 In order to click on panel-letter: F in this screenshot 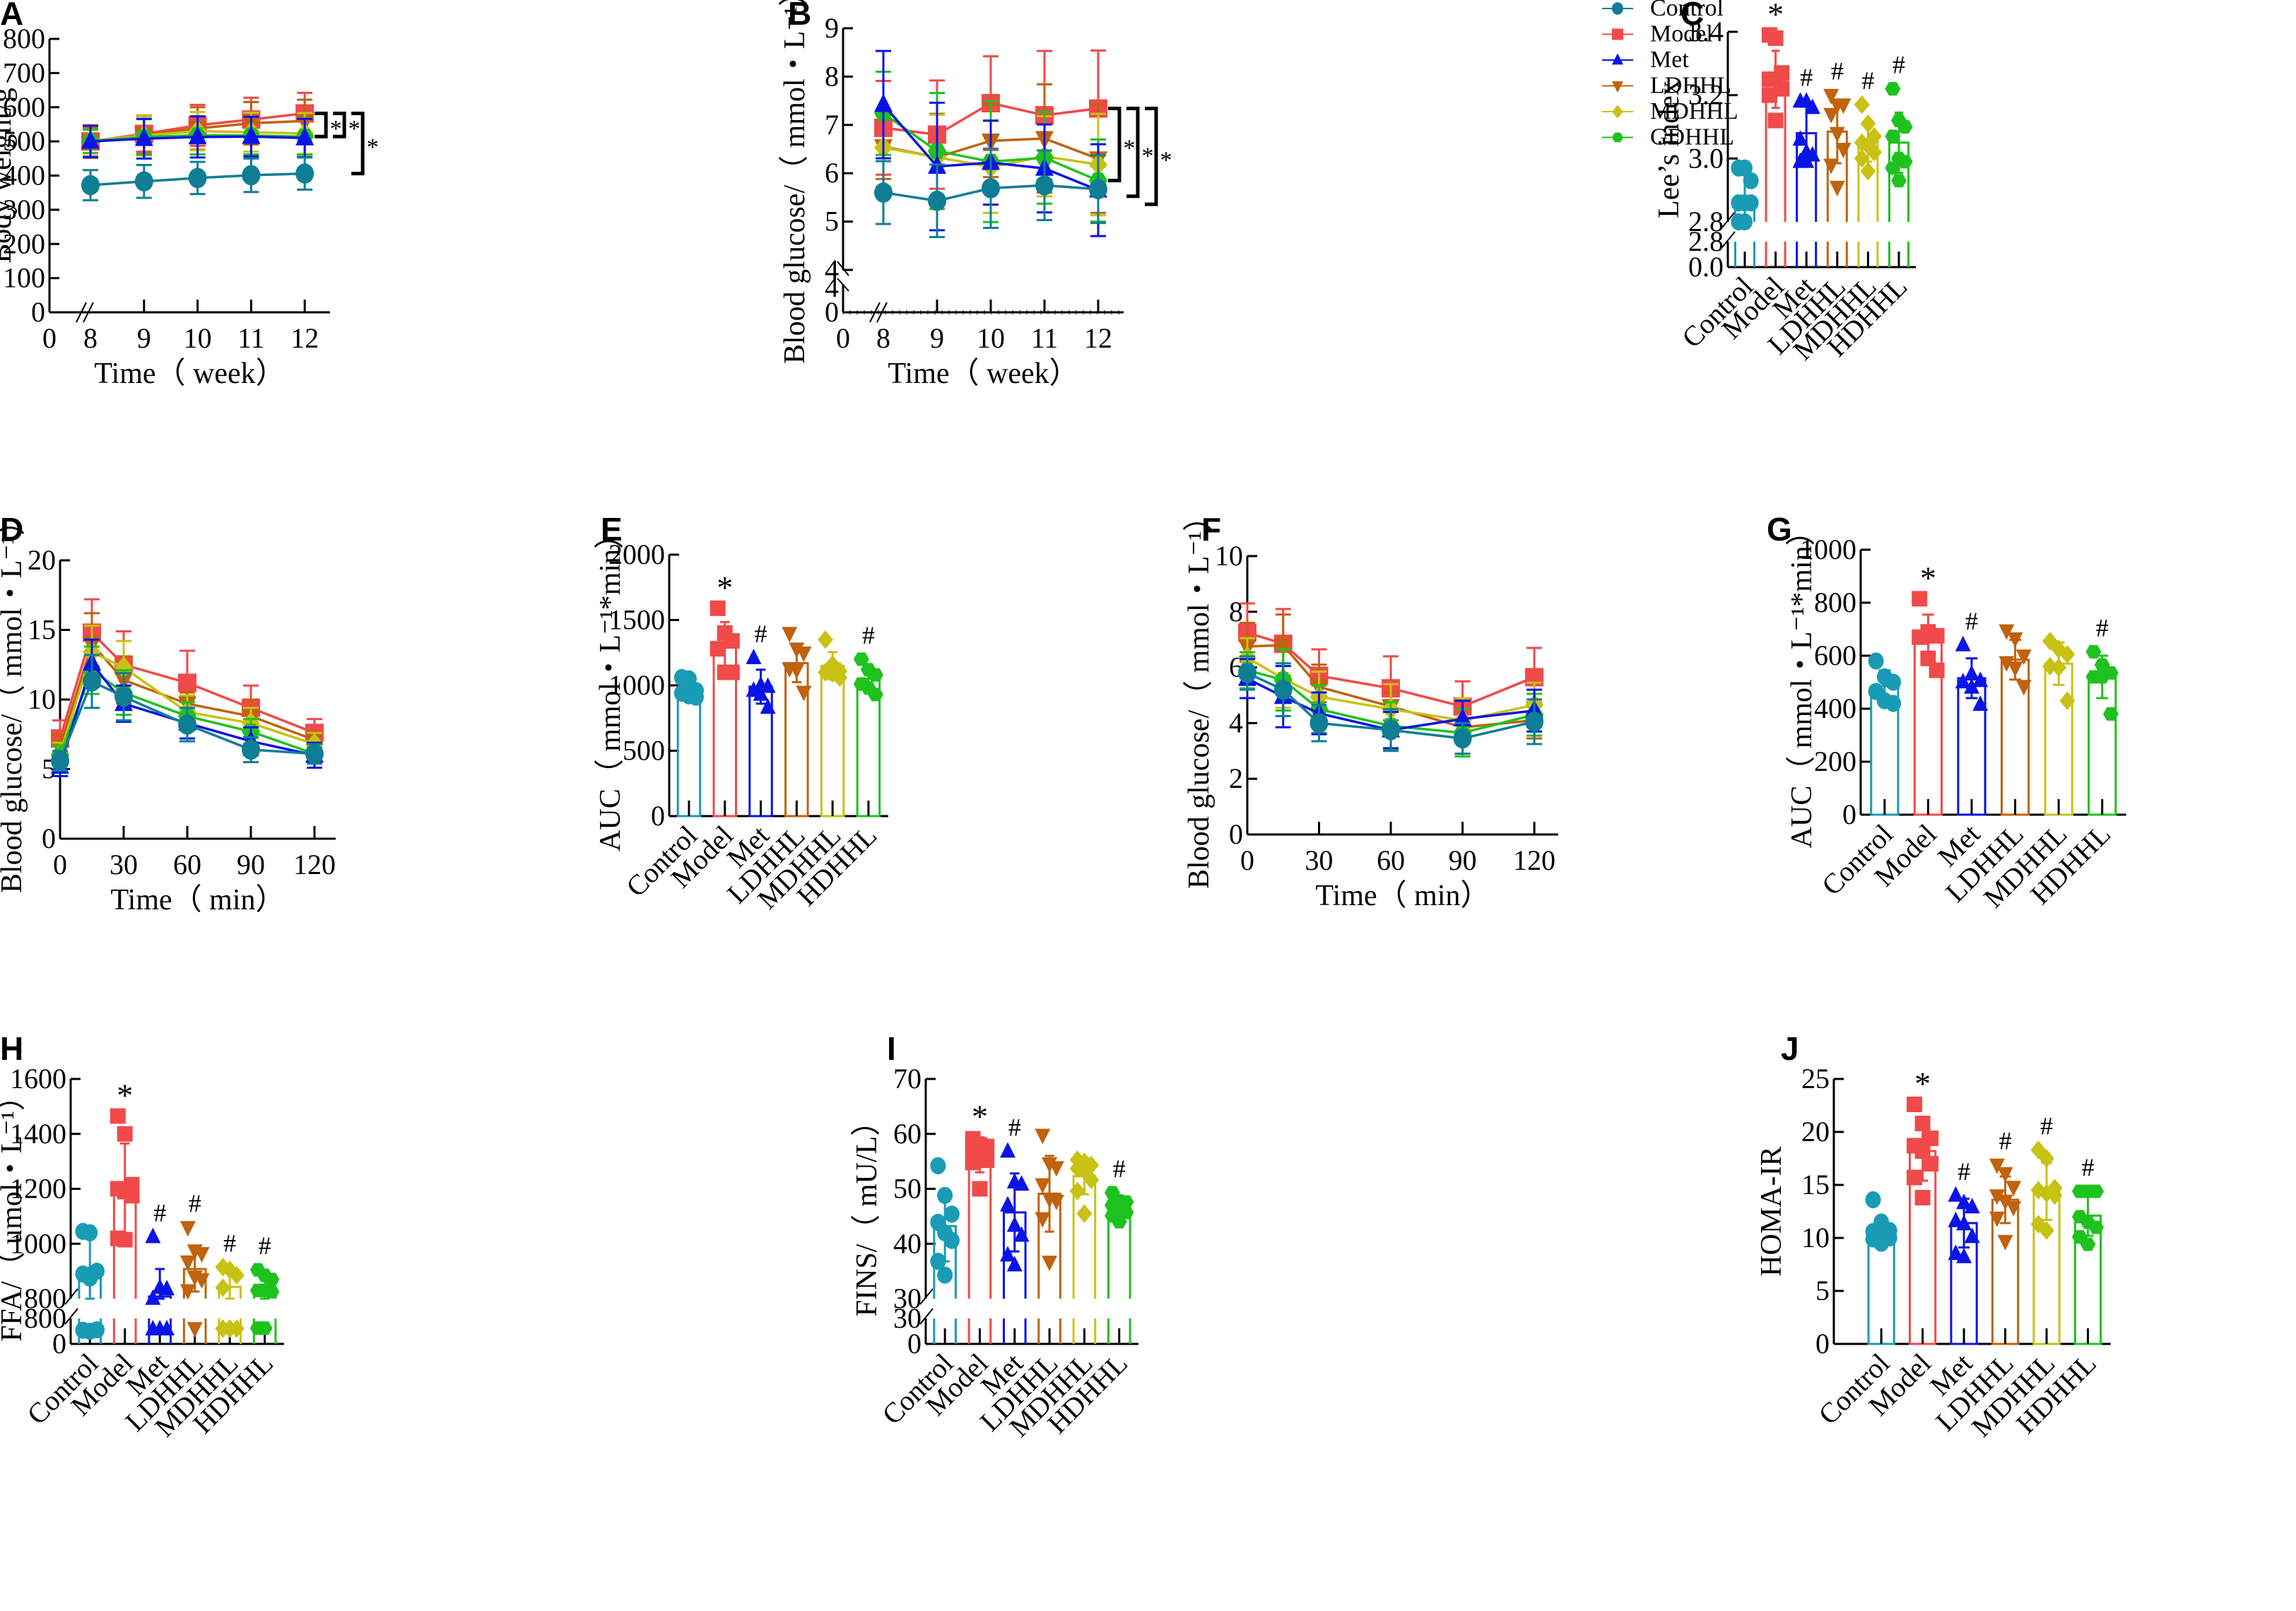, I will do `click(1211, 529)`.